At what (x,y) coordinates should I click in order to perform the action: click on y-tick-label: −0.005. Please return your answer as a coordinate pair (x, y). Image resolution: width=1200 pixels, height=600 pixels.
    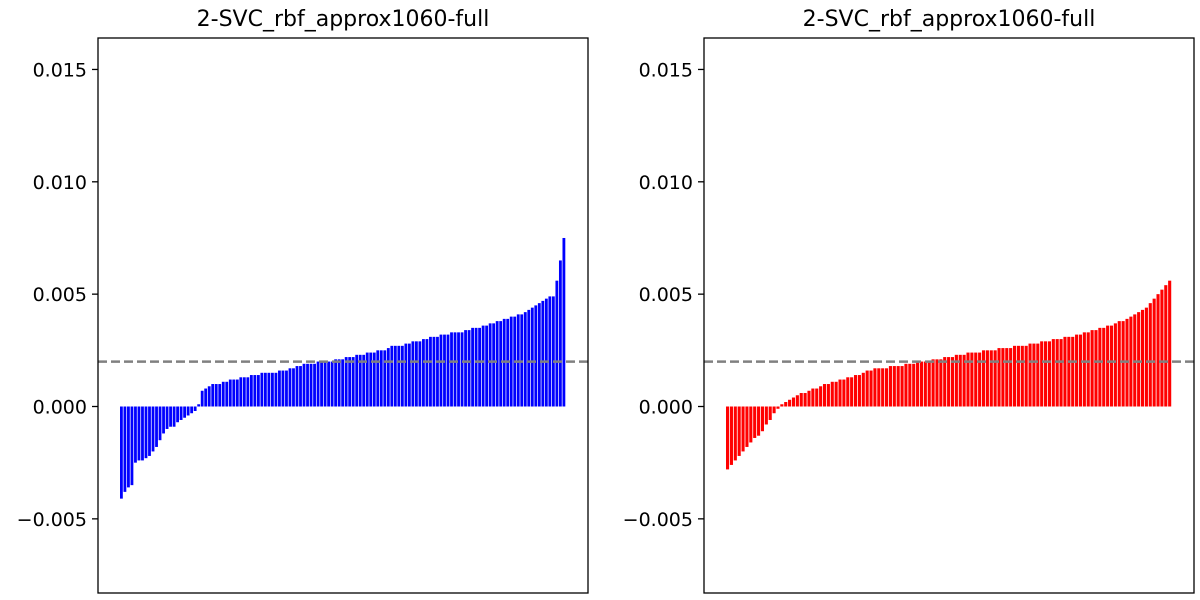
    Looking at the image, I should click on (658, 520).